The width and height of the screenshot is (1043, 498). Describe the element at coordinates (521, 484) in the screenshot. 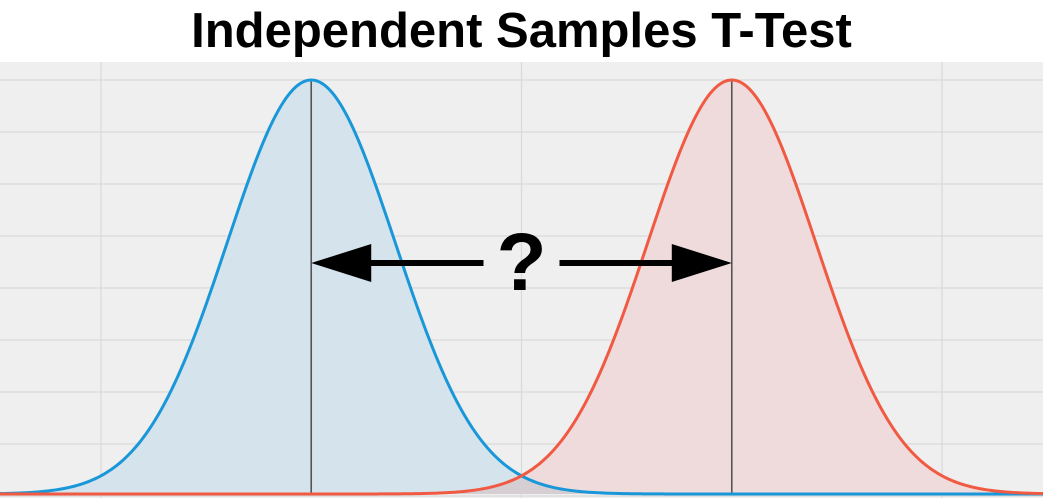

I see `overlap-fill` at that location.